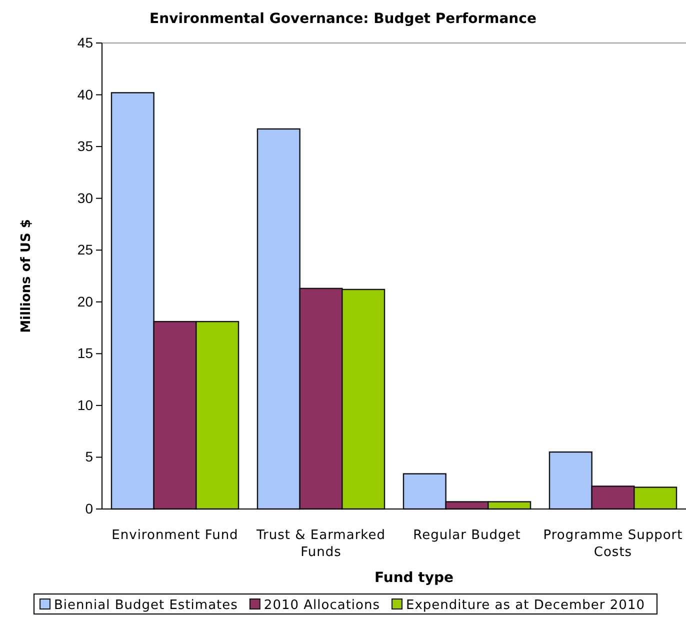  What do you see at coordinates (321, 544) in the screenshot?
I see `x-tick-label: Trust & Earmarked Funds` at bounding box center [321, 544].